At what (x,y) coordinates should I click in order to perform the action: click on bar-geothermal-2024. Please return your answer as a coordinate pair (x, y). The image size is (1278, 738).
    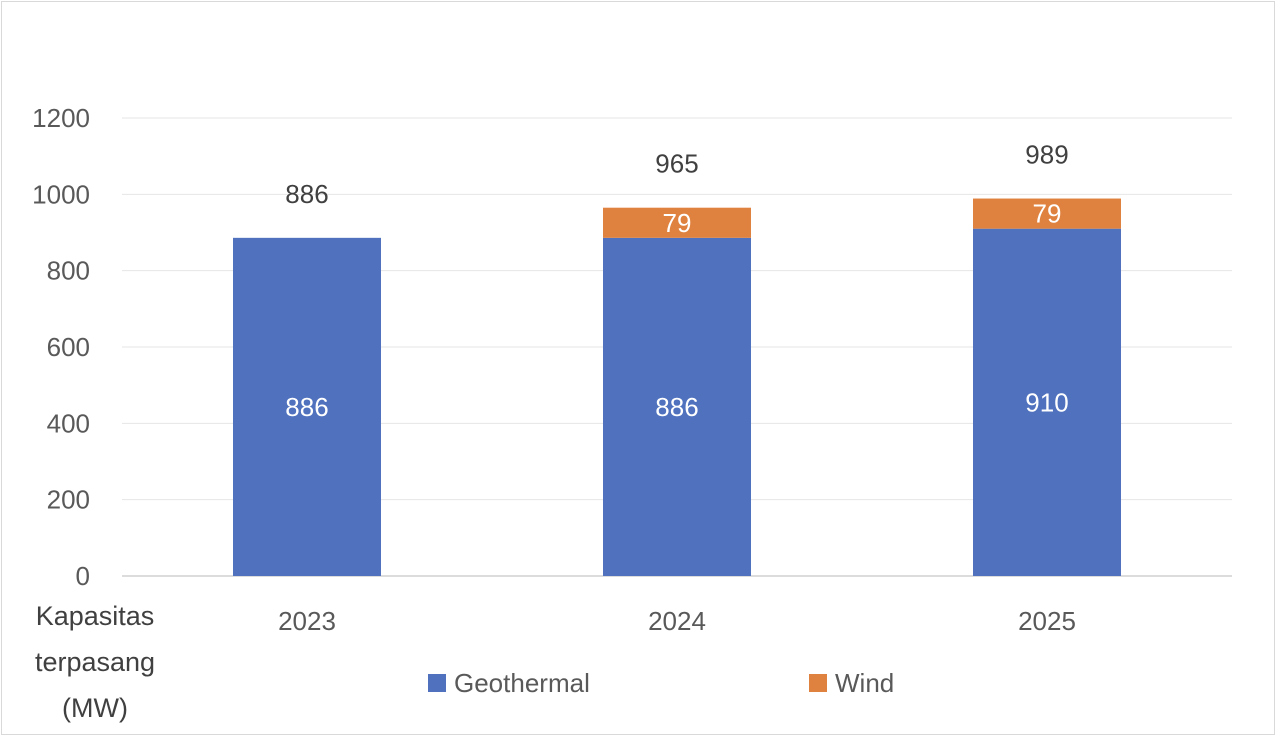
    Looking at the image, I should click on (677, 407).